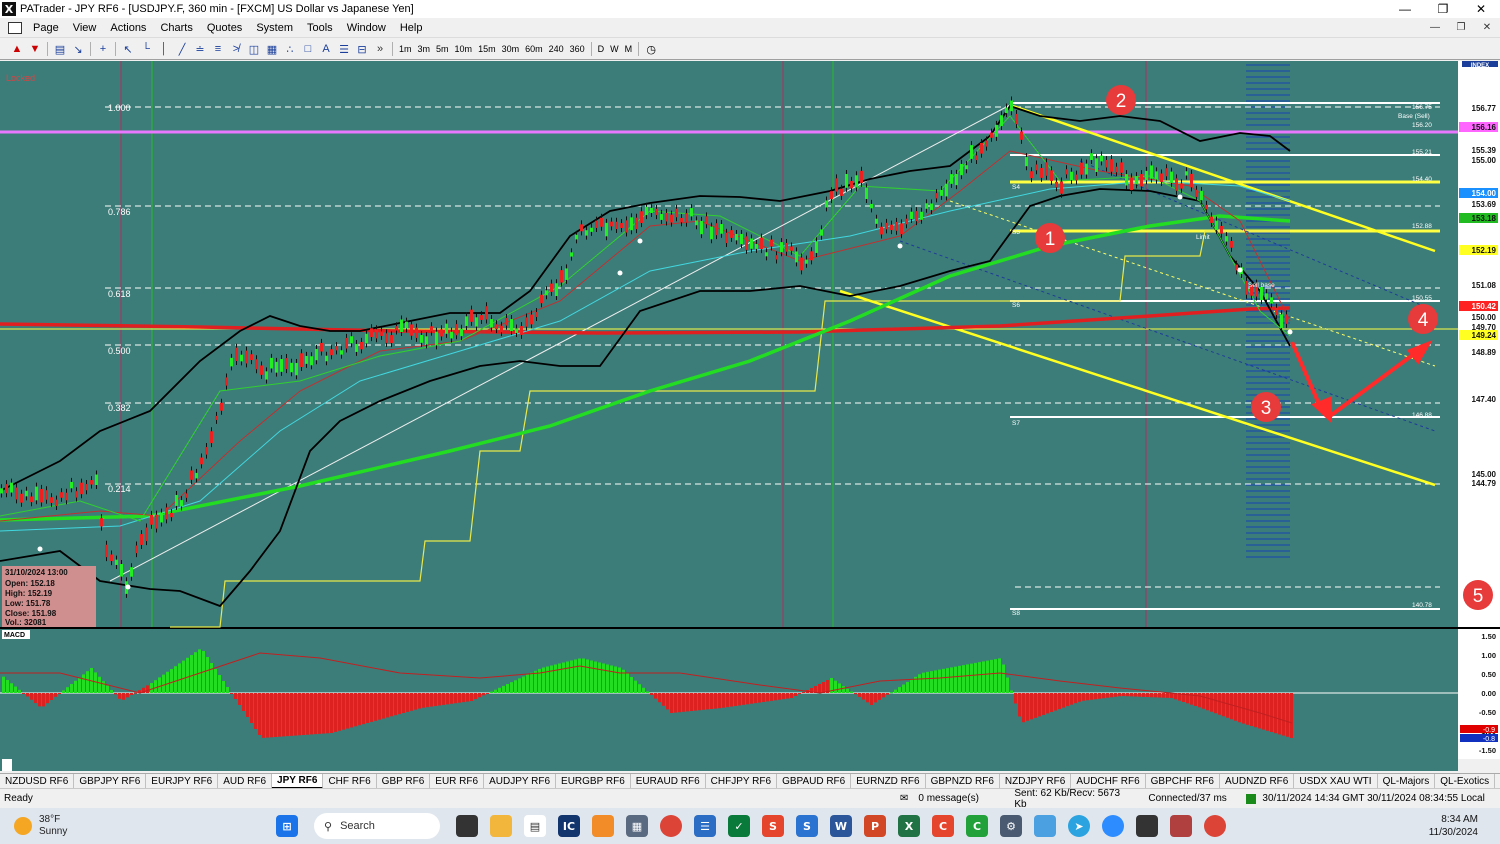  What do you see at coordinates (535, 826) in the screenshot?
I see `patrader-icon: ▤` at bounding box center [535, 826].